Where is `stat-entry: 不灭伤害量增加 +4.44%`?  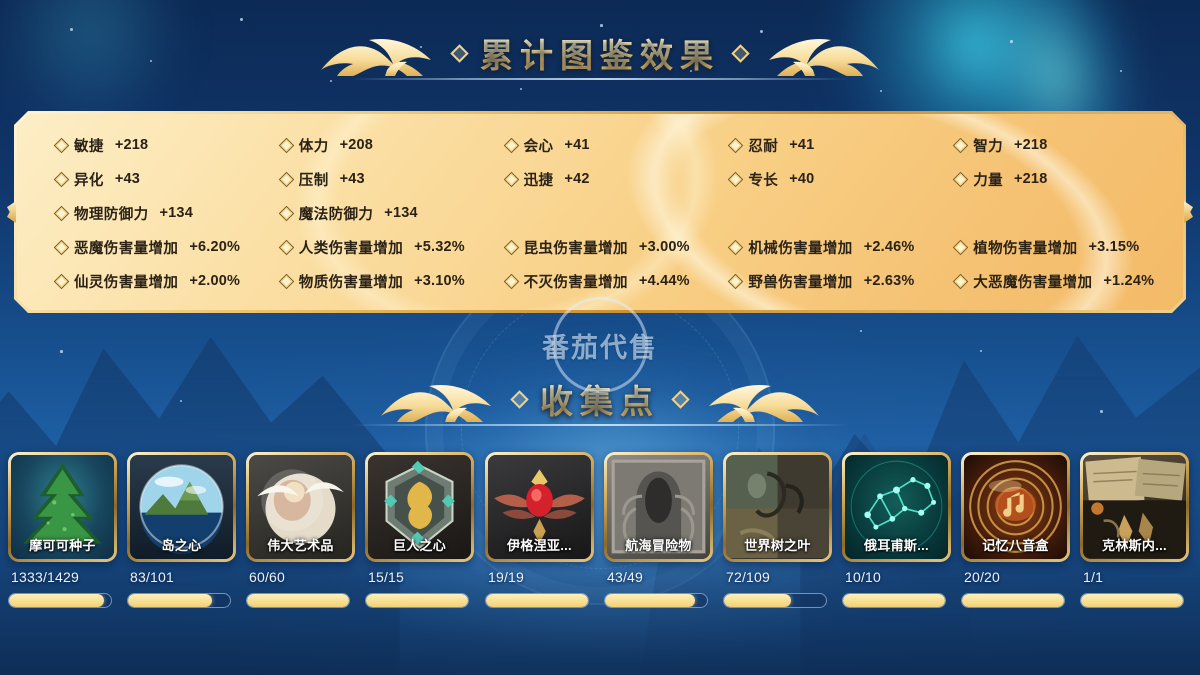
stat-entry: 不灭伤害量增加 +4.44% is located at coordinates (617, 281).